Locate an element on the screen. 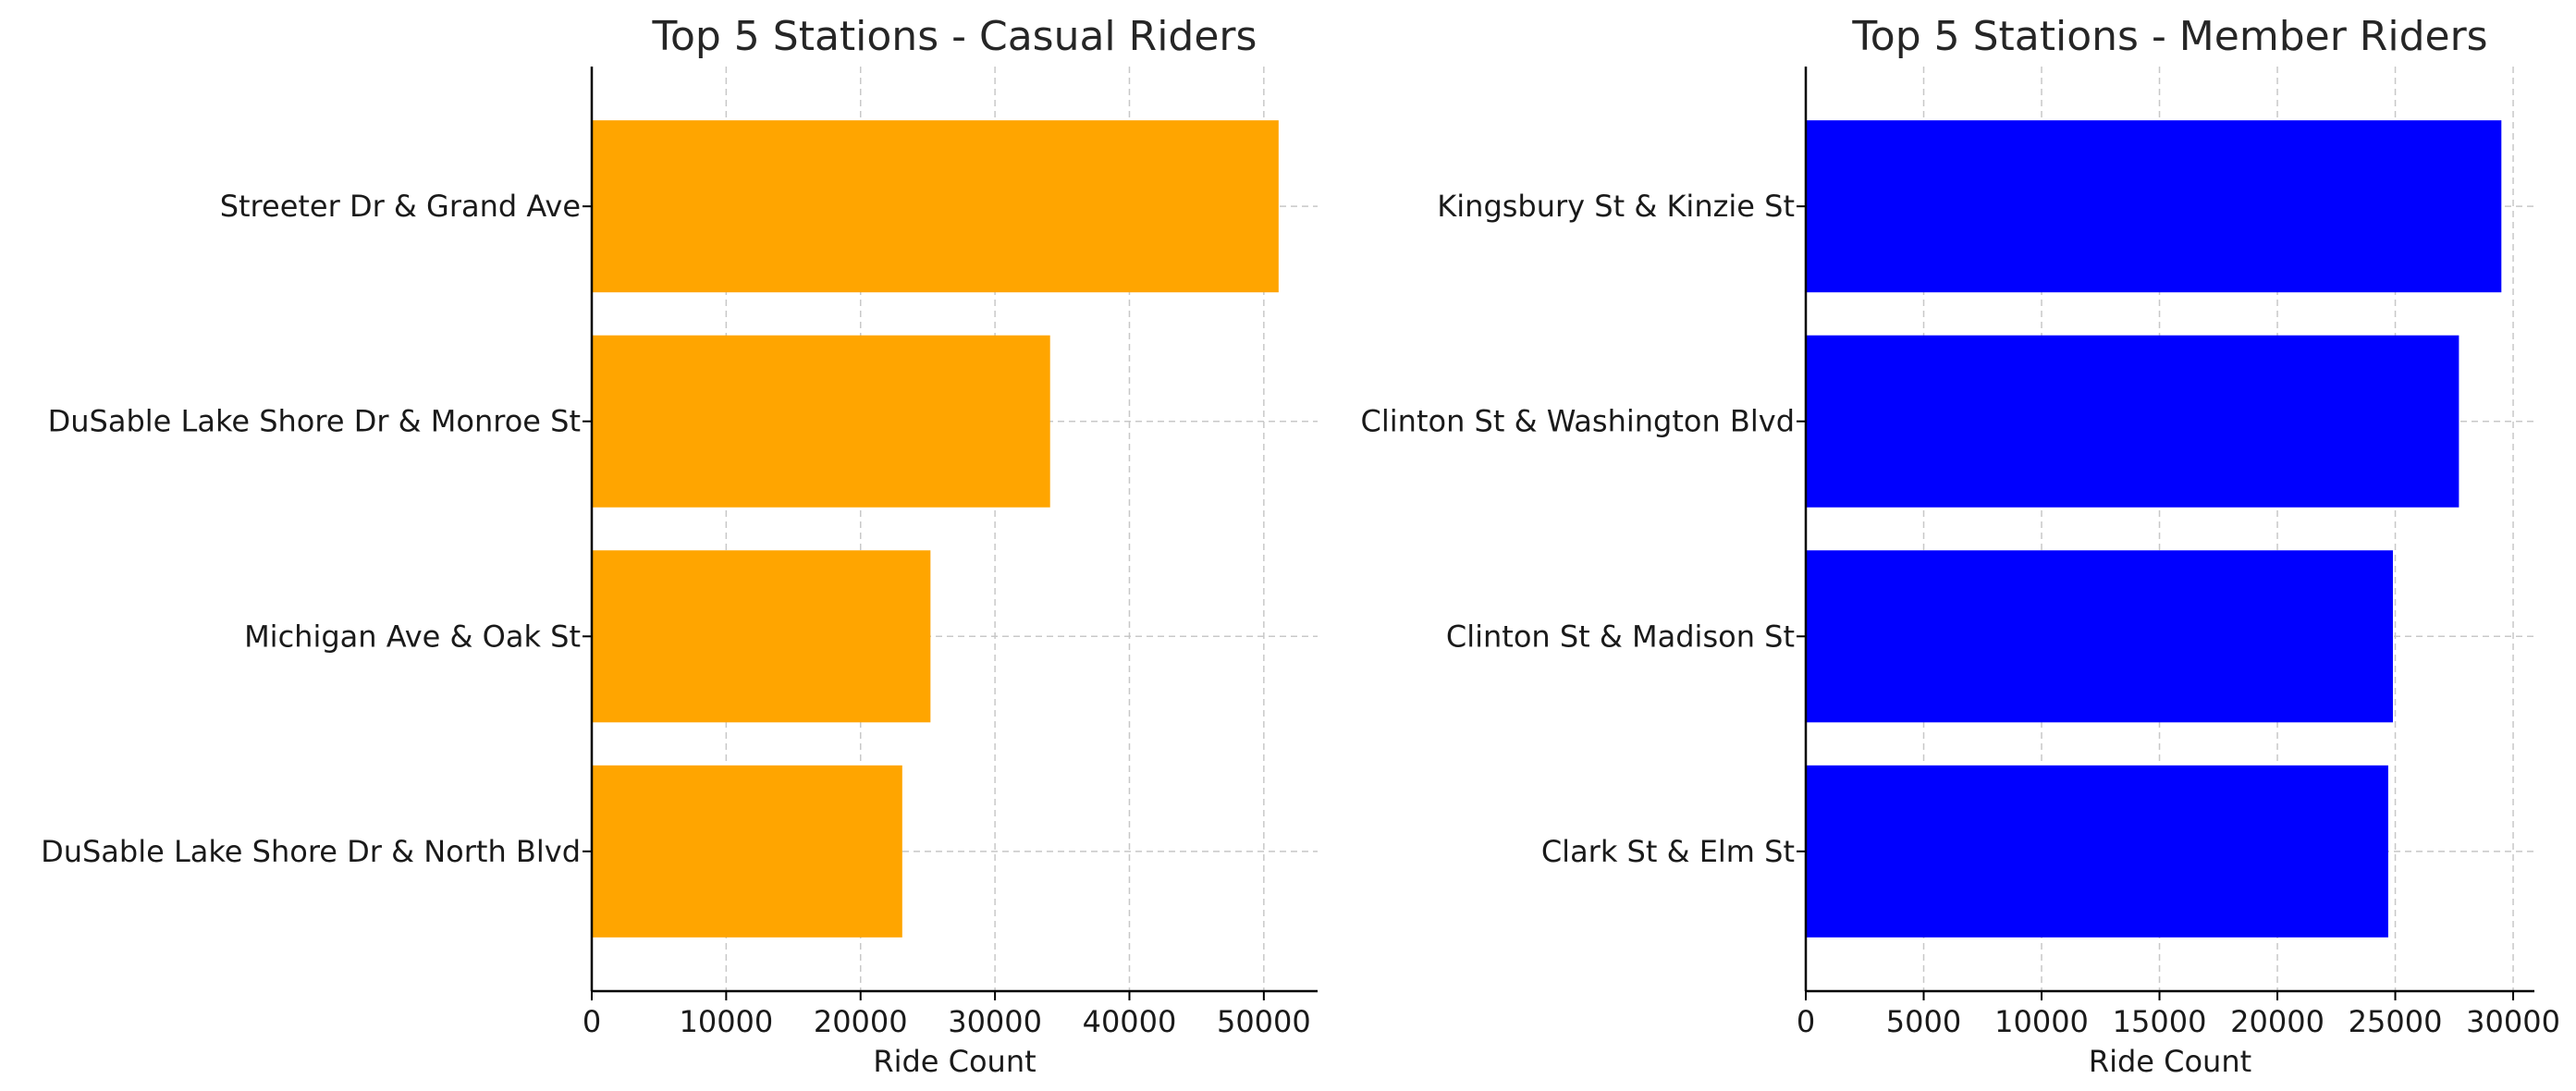  category-label: Michigan Ave & Oak St is located at coordinates (412, 636).